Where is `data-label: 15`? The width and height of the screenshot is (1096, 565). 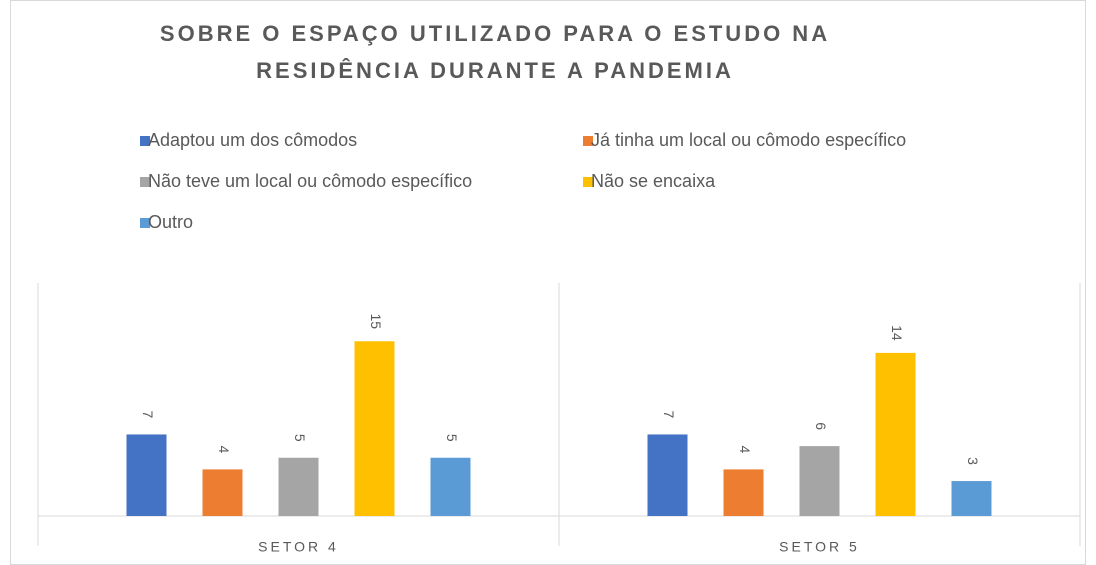
data-label: 15 is located at coordinates (376, 321).